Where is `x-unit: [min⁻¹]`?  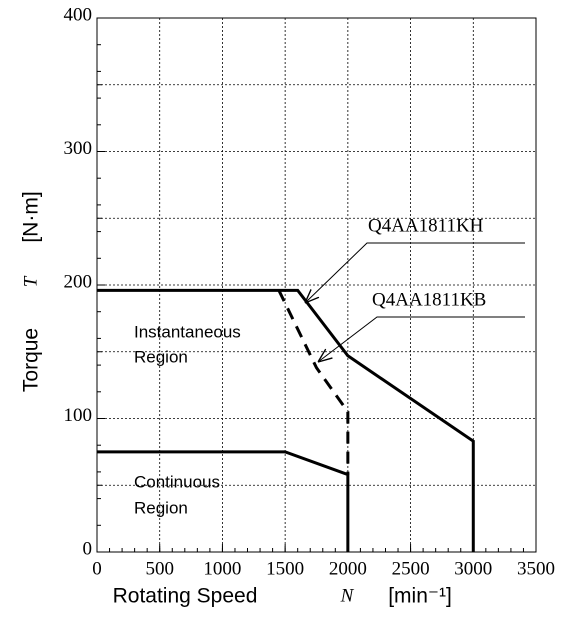 x-unit: [min⁻¹] is located at coordinates (420, 596).